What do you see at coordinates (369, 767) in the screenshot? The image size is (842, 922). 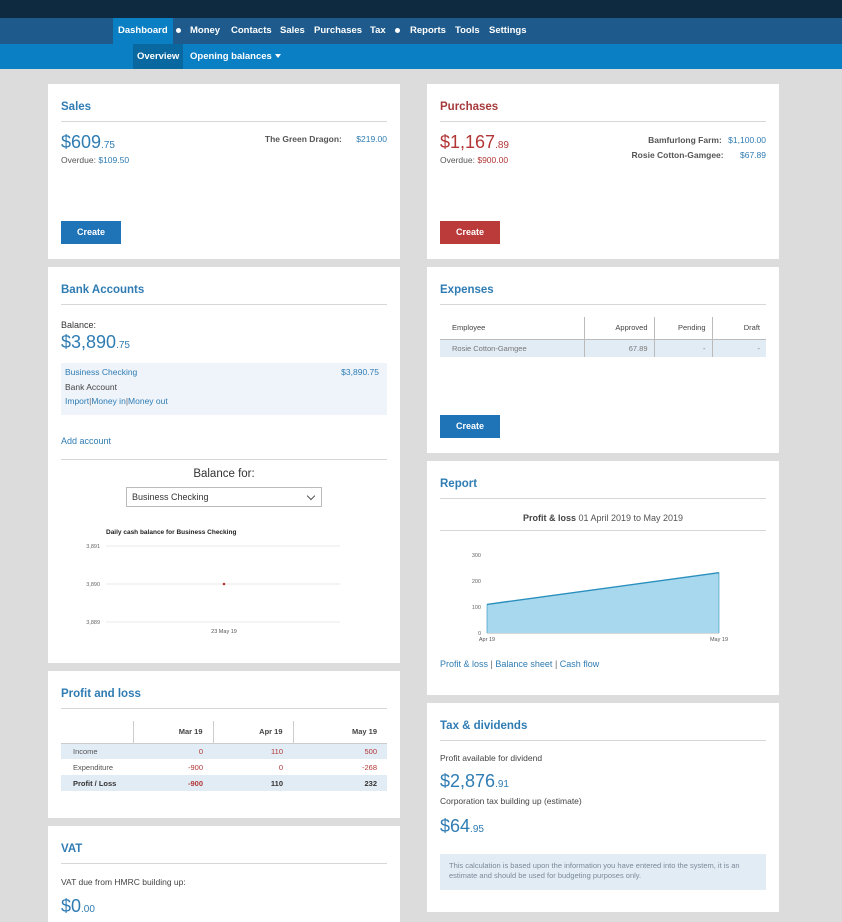 I see `cell-value: -268` at bounding box center [369, 767].